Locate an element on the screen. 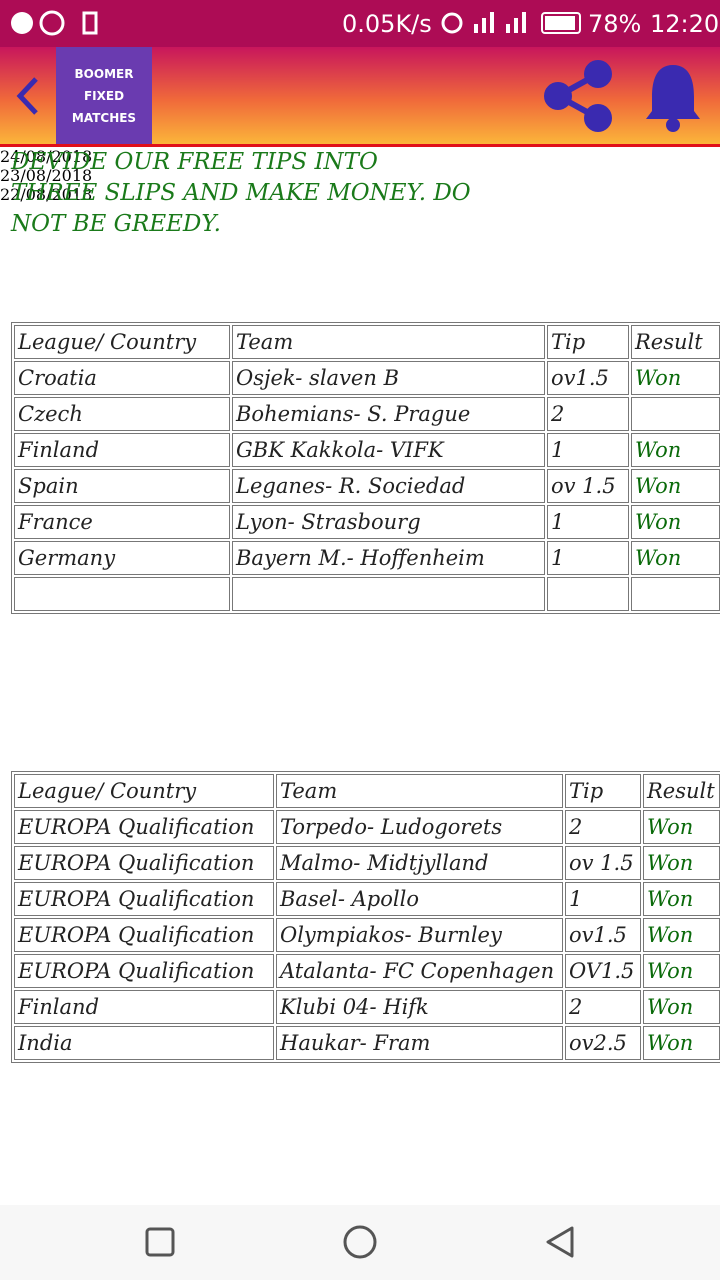  table-cell: Bayern M.- Hoffenheim is located at coordinates (388, 558).